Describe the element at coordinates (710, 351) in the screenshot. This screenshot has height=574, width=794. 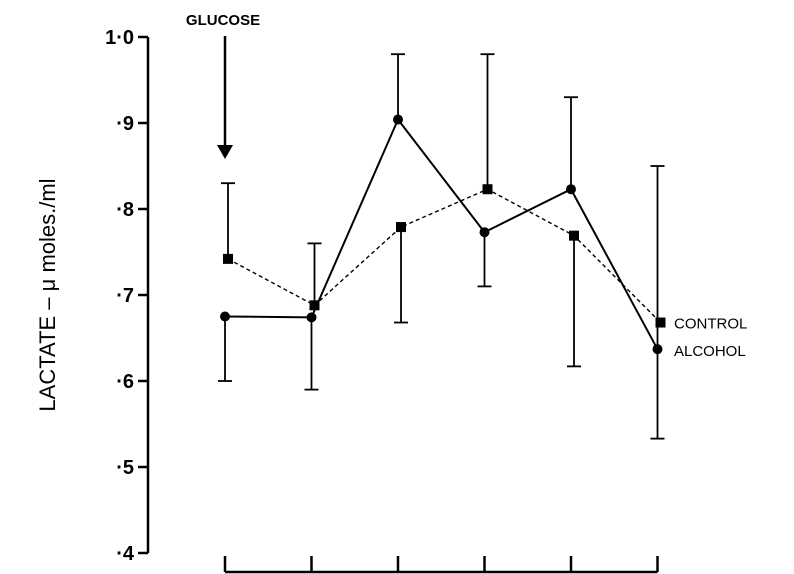
I see `series-label-alcohol: ALCOHOL` at that location.